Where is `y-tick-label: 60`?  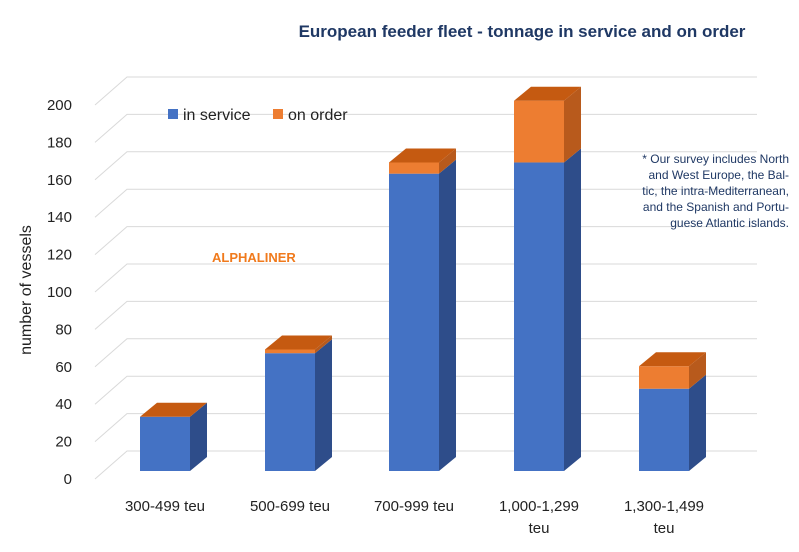
y-tick-label: 60 is located at coordinates (63, 367).